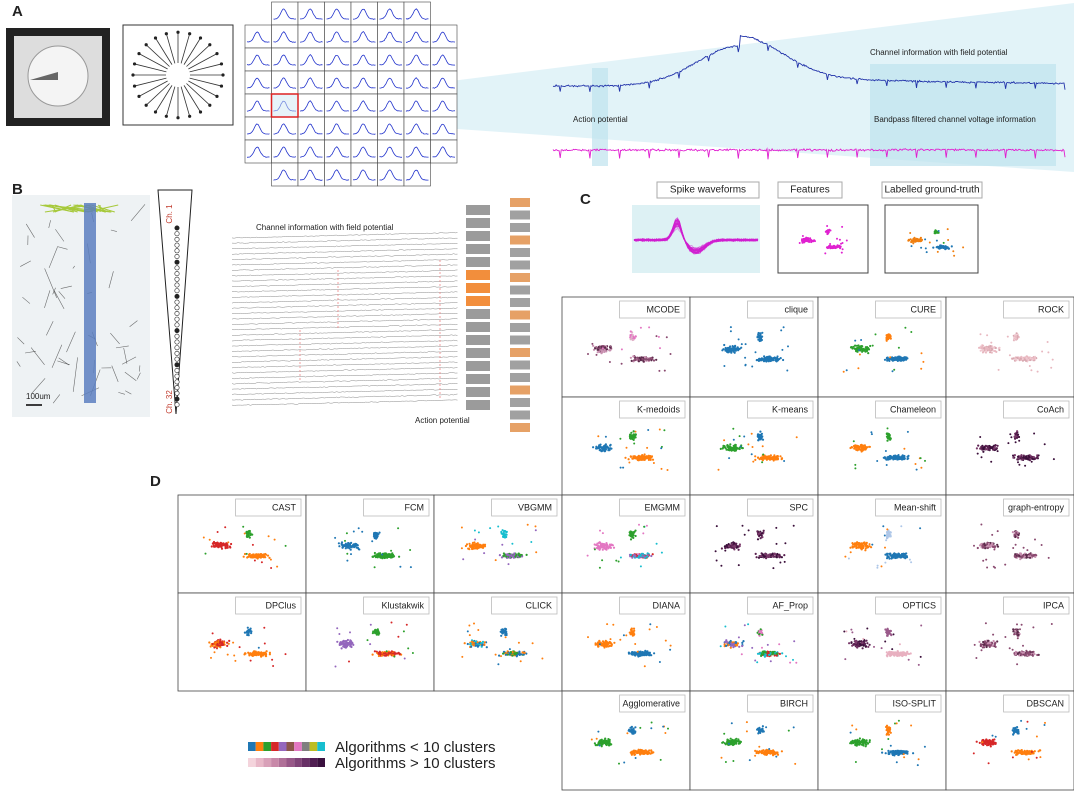  I want to click on algorithm-name: SPC, so click(798, 507).